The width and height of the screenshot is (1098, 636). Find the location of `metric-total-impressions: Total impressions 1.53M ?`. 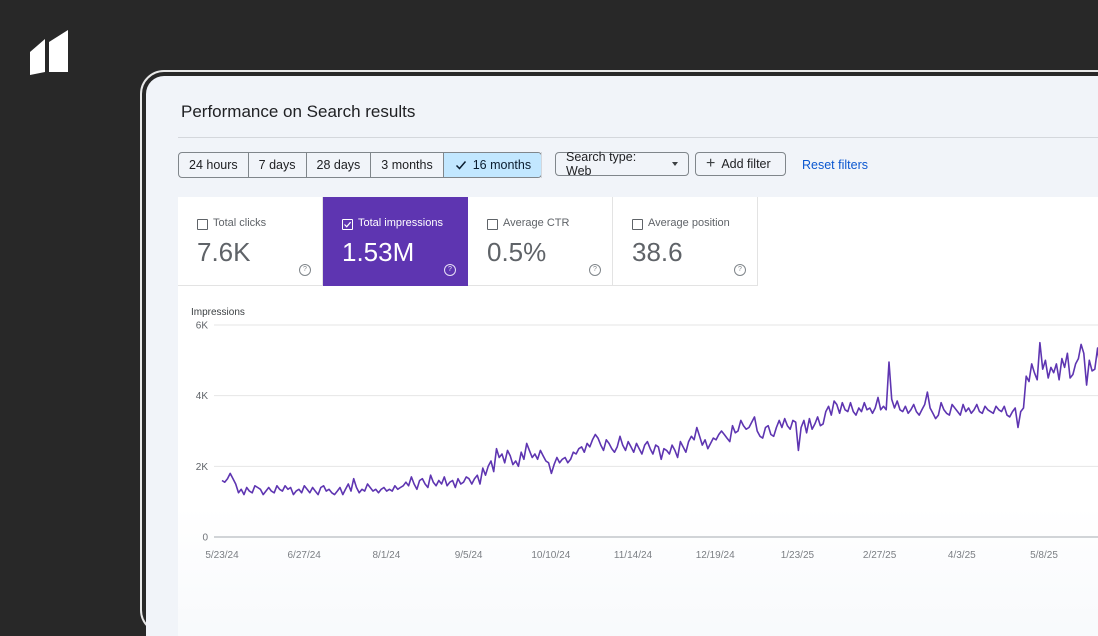

metric-total-impressions: Total impressions 1.53M ? is located at coordinates (395, 241).